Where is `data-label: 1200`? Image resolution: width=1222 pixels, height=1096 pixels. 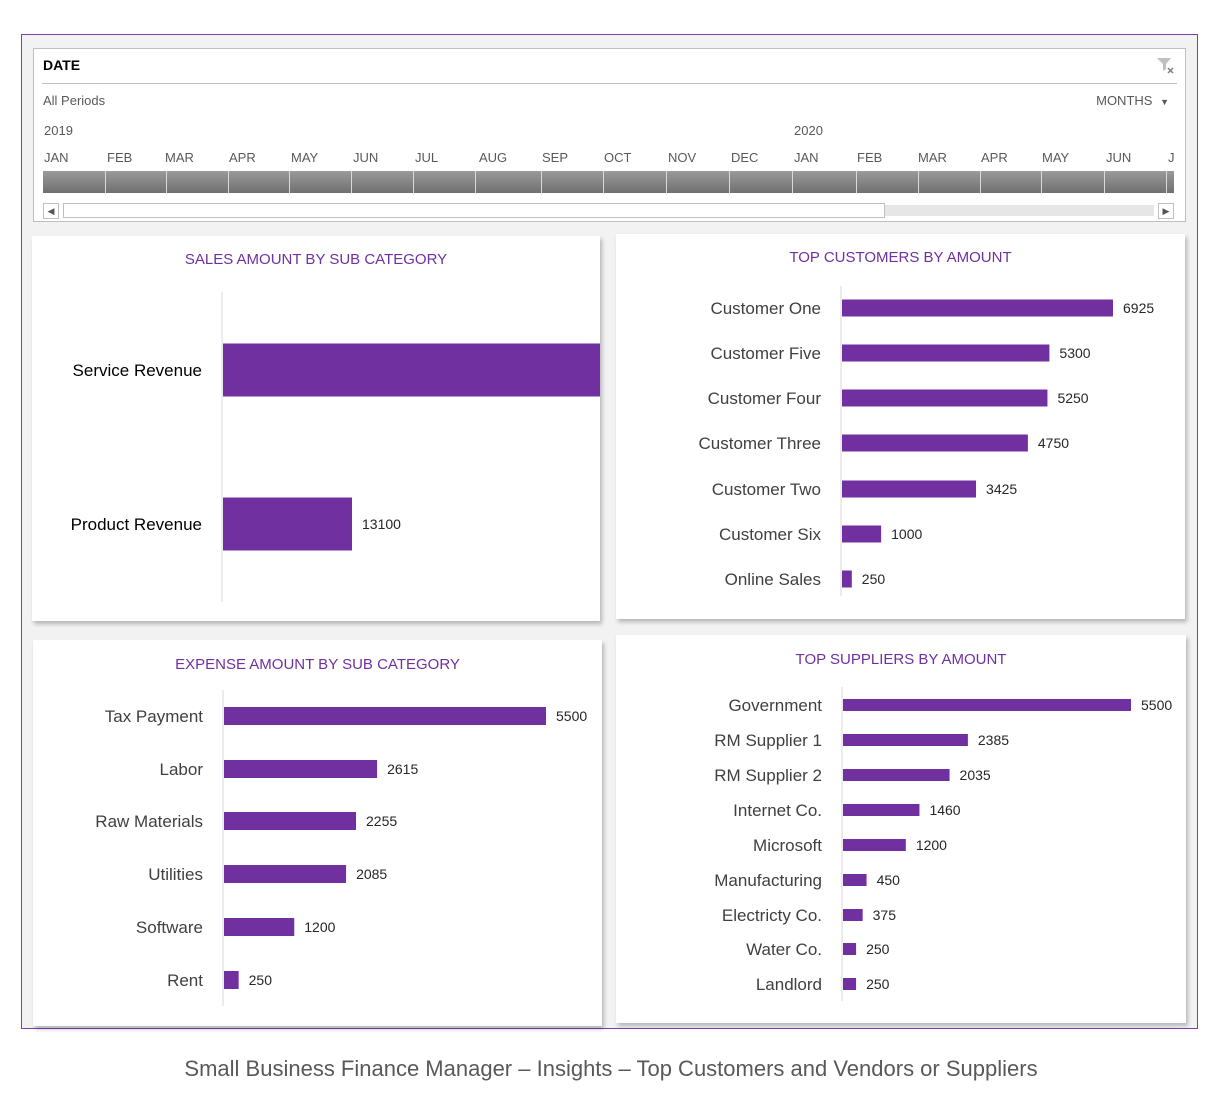
data-label: 1200 is located at coordinates (931, 845).